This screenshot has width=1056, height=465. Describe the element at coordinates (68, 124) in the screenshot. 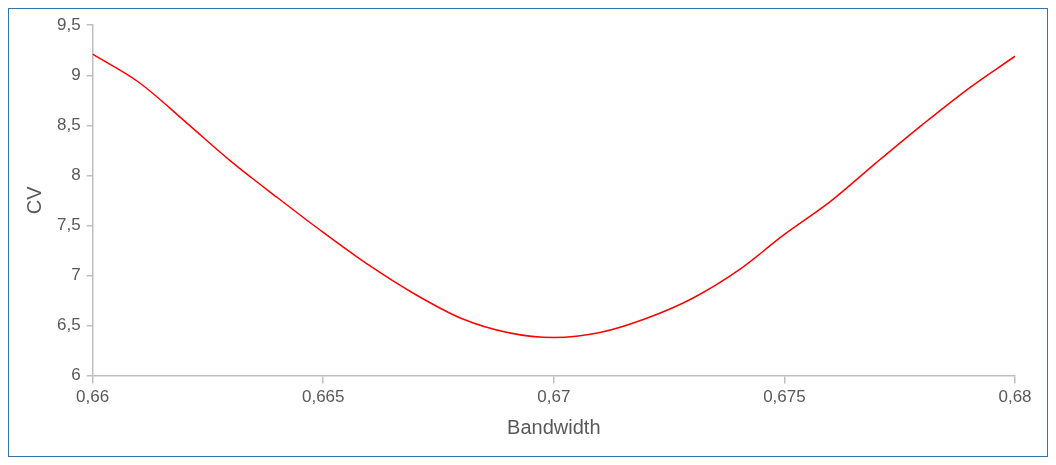

I see `y-tick-label: 8,5` at that location.